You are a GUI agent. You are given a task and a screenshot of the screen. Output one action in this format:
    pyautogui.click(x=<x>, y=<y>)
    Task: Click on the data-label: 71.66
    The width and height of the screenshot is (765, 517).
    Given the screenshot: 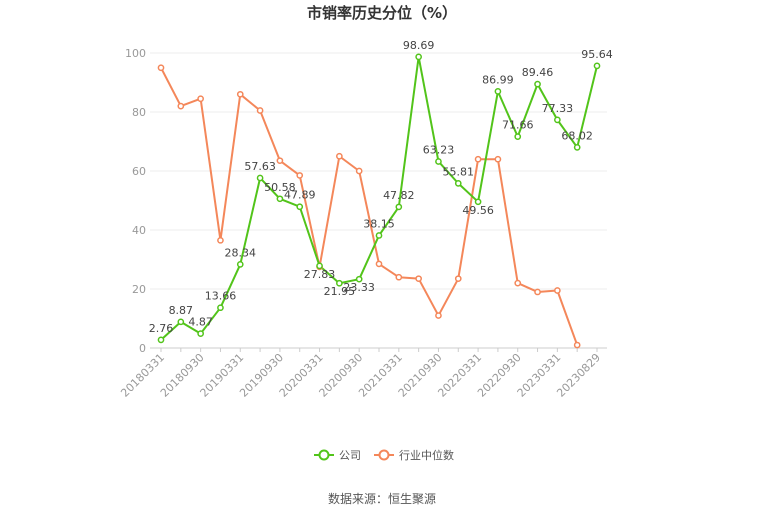 What is the action you would take?
    pyautogui.click(x=518, y=125)
    